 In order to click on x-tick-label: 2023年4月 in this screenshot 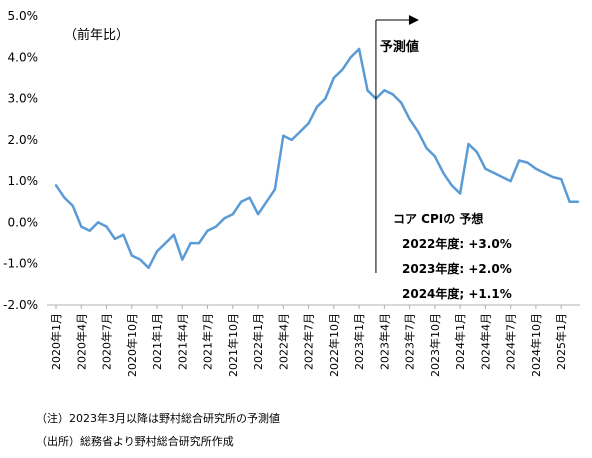, I will do `click(384, 341)`.